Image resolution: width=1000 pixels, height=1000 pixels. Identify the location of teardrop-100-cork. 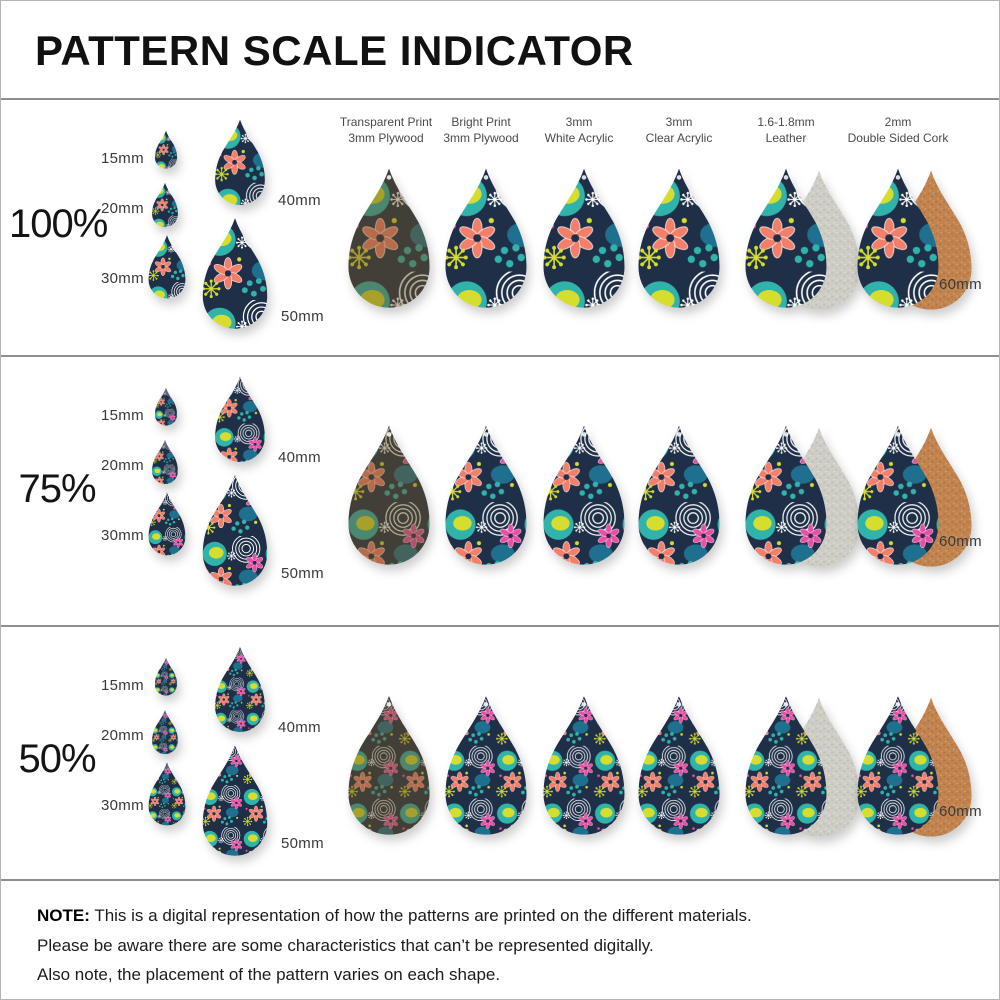
(914, 238).